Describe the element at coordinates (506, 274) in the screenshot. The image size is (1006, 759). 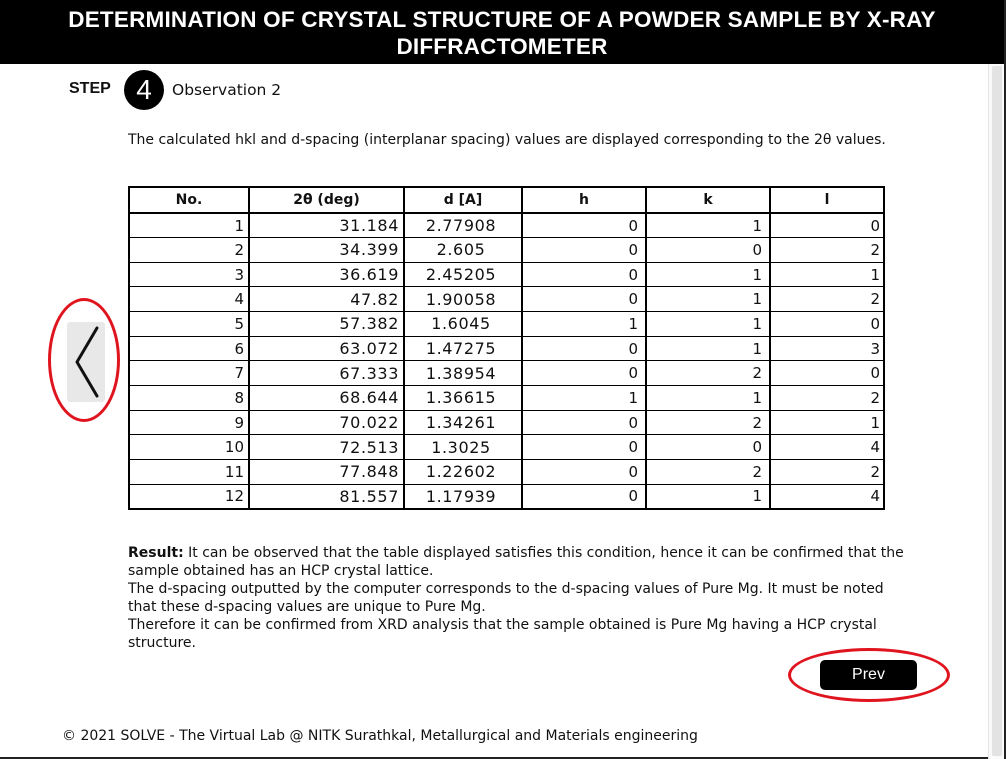
I see `table-row: 3 36.619 2.45205 0 1 1` at that location.